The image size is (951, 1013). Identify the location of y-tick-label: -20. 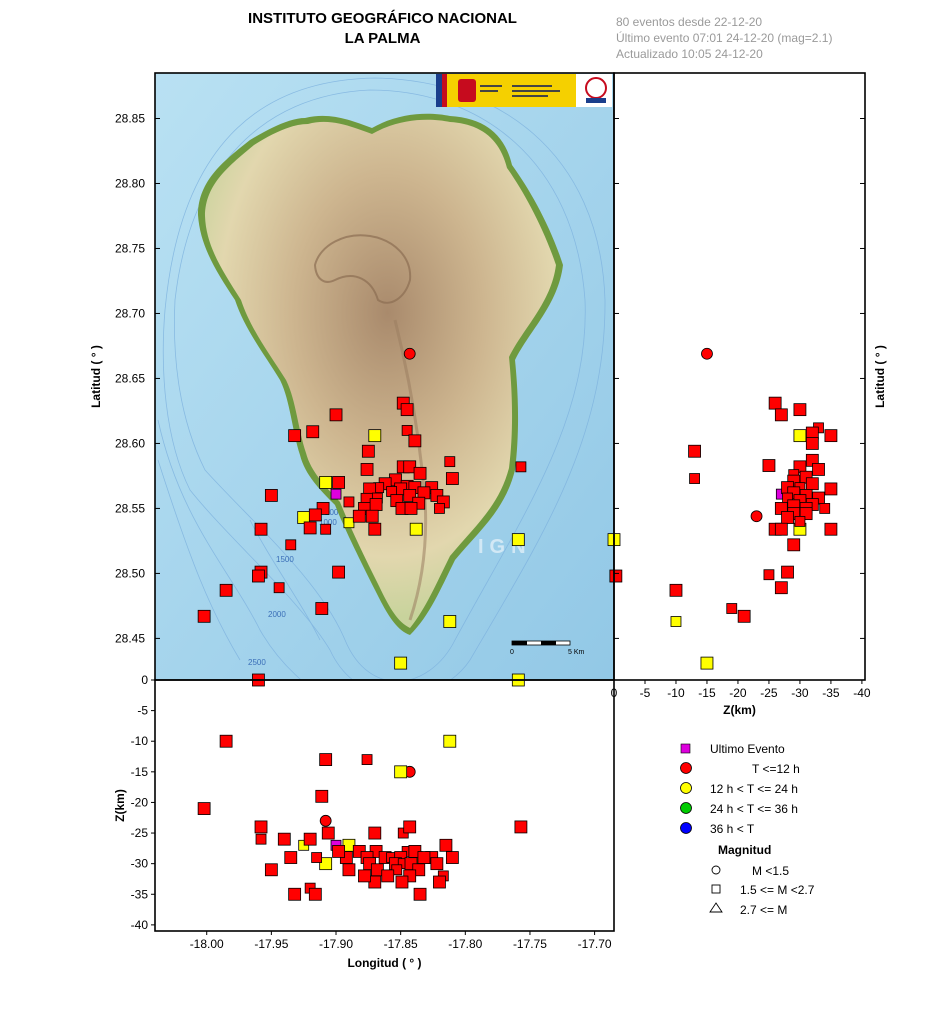
(140, 802).